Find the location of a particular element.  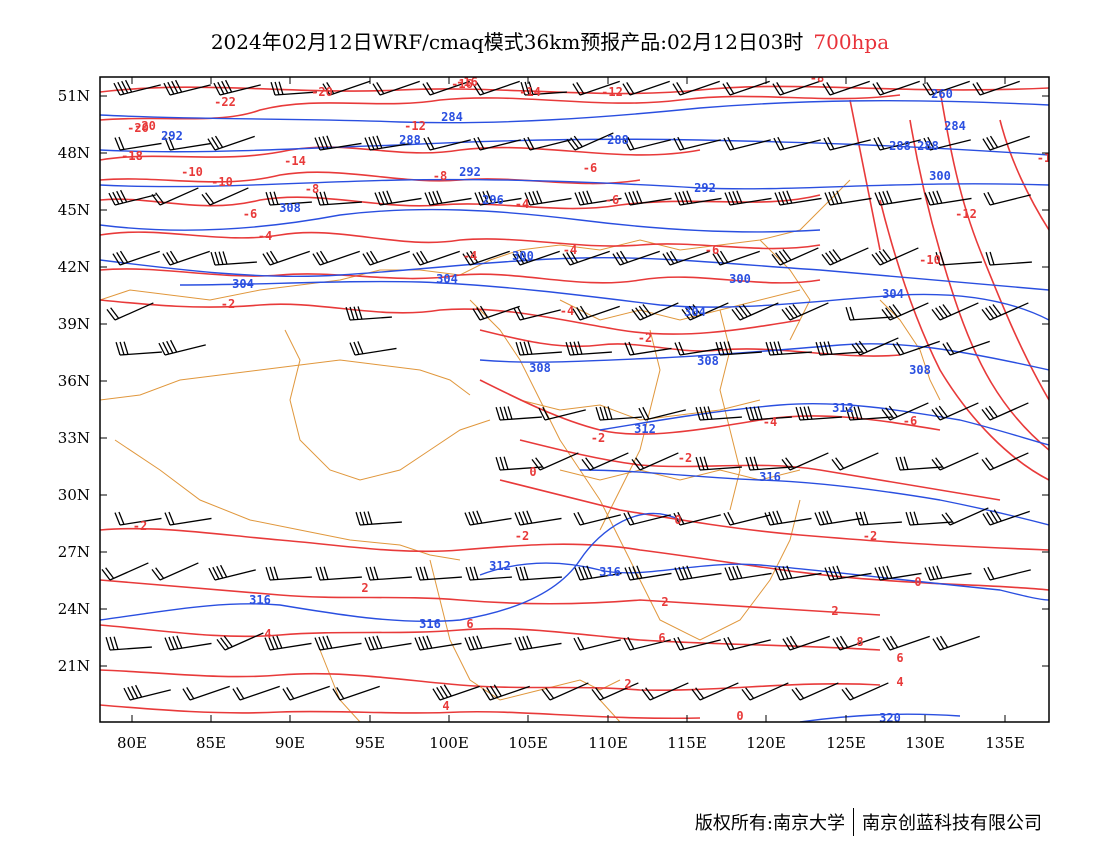

temperature-label: -4 is located at coordinates (570, 250).